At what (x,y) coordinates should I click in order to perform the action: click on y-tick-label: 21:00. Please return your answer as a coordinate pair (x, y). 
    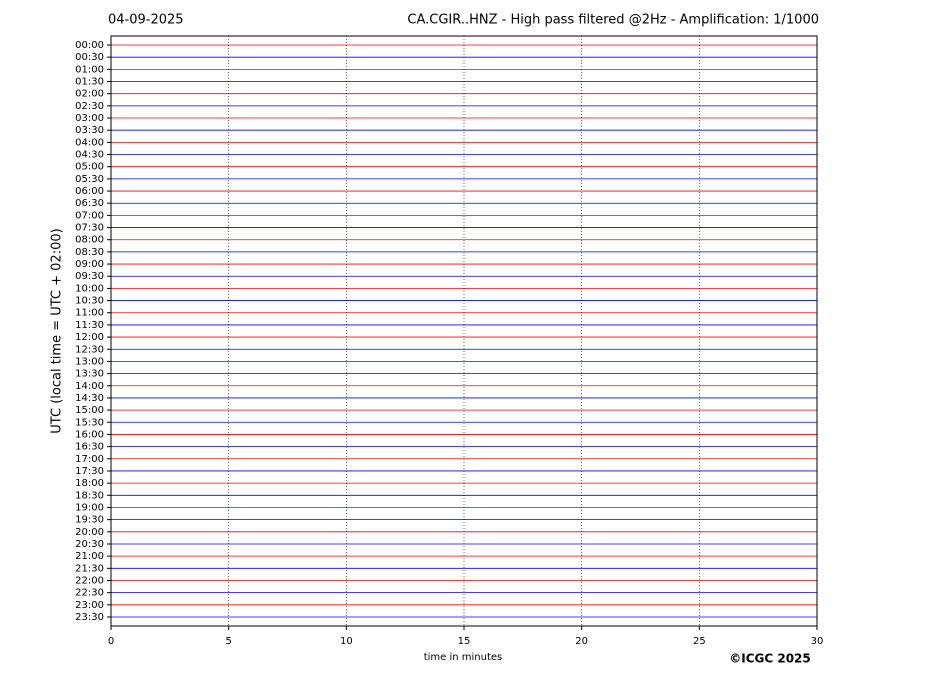
    Looking at the image, I should click on (89, 556).